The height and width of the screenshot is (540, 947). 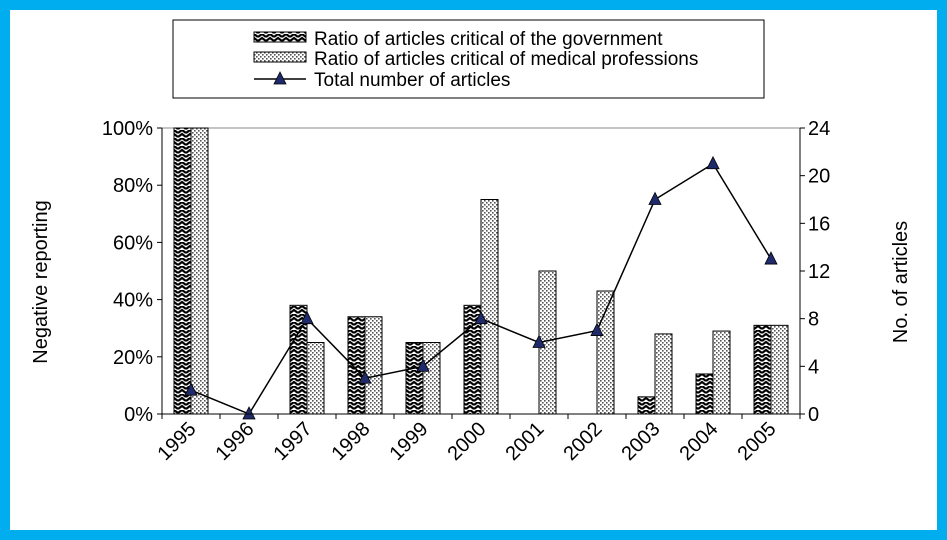 What do you see at coordinates (280, 78) in the screenshot?
I see `legend-swatch-triangle-icon` at bounding box center [280, 78].